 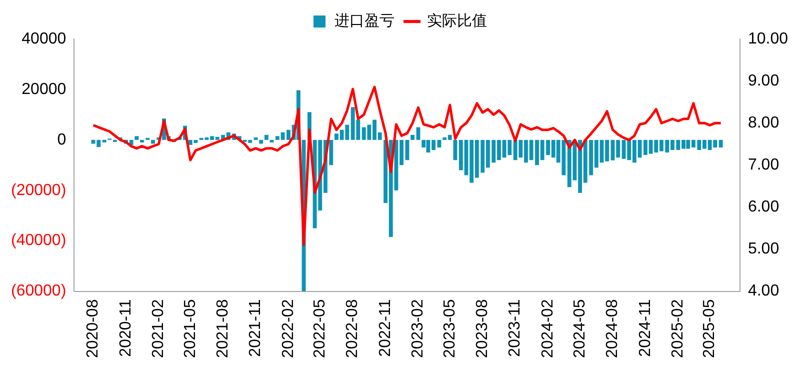 I want to click on x-tick-label: 2021-05, so click(x=190, y=328).